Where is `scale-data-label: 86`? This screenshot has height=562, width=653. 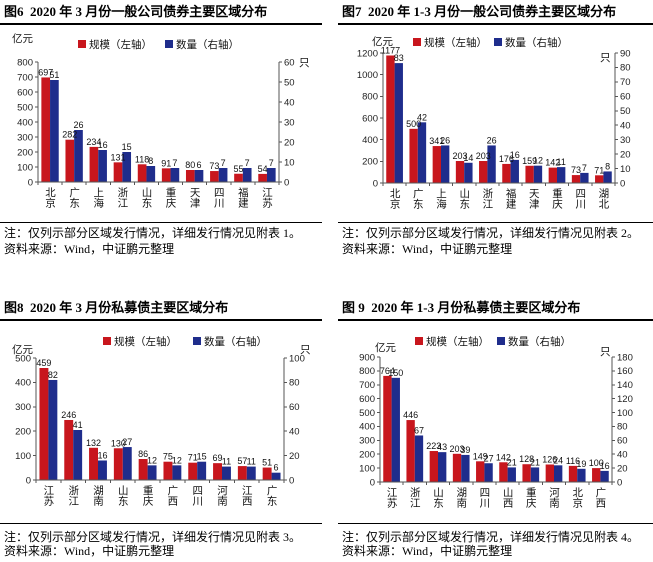 scale-data-label: 86 is located at coordinates (143, 454).